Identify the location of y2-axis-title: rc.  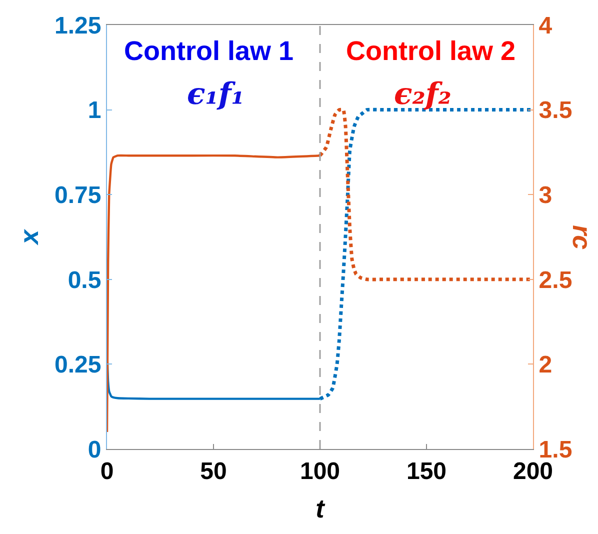
(582, 237).